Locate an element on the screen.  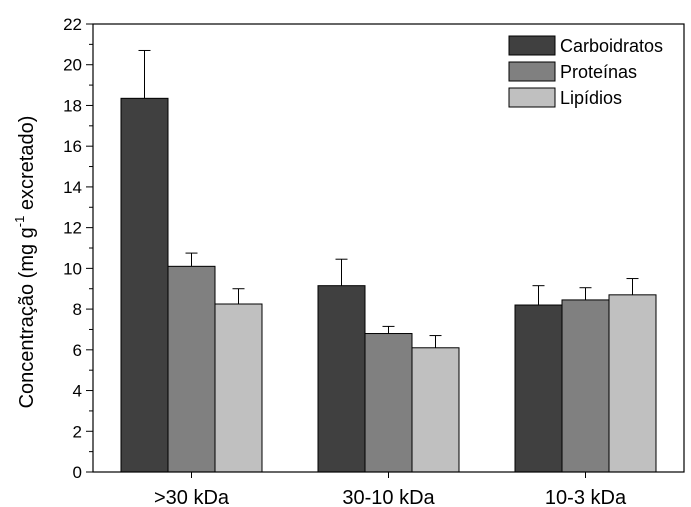
legend-label: Carboidratos is located at coordinates (611, 46).